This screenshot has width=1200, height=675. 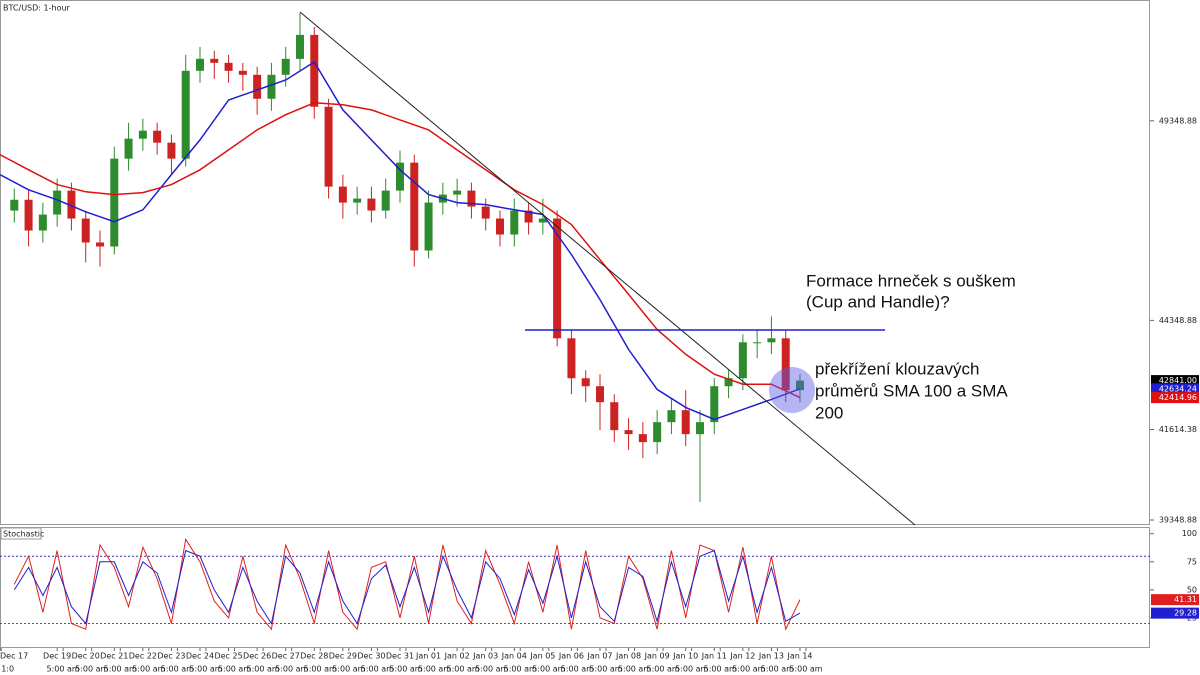 What do you see at coordinates (57, 656) in the screenshot?
I see `x-tick-label: Dec 19` at bounding box center [57, 656].